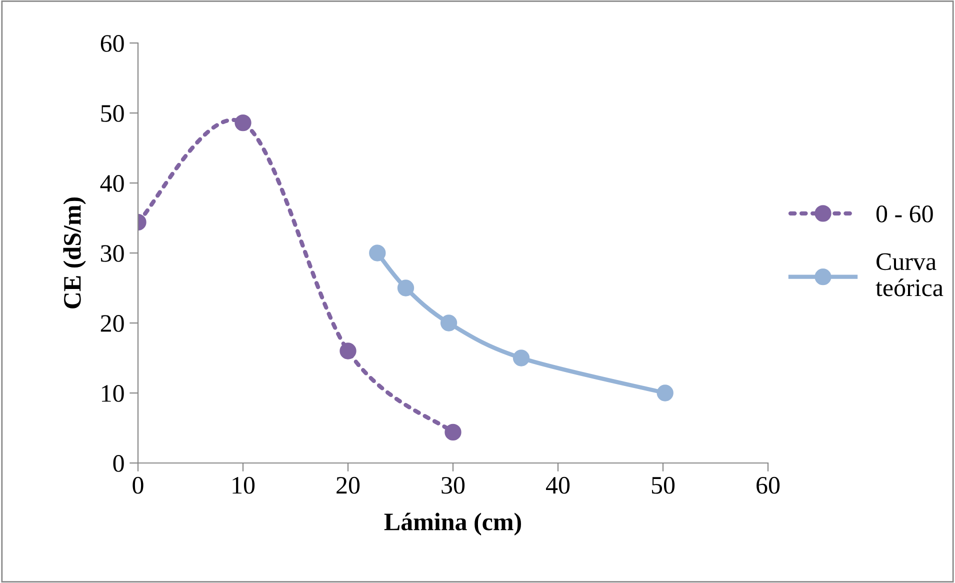  What do you see at coordinates (113, 393) in the screenshot?
I see `y-tick-label: 10` at bounding box center [113, 393].